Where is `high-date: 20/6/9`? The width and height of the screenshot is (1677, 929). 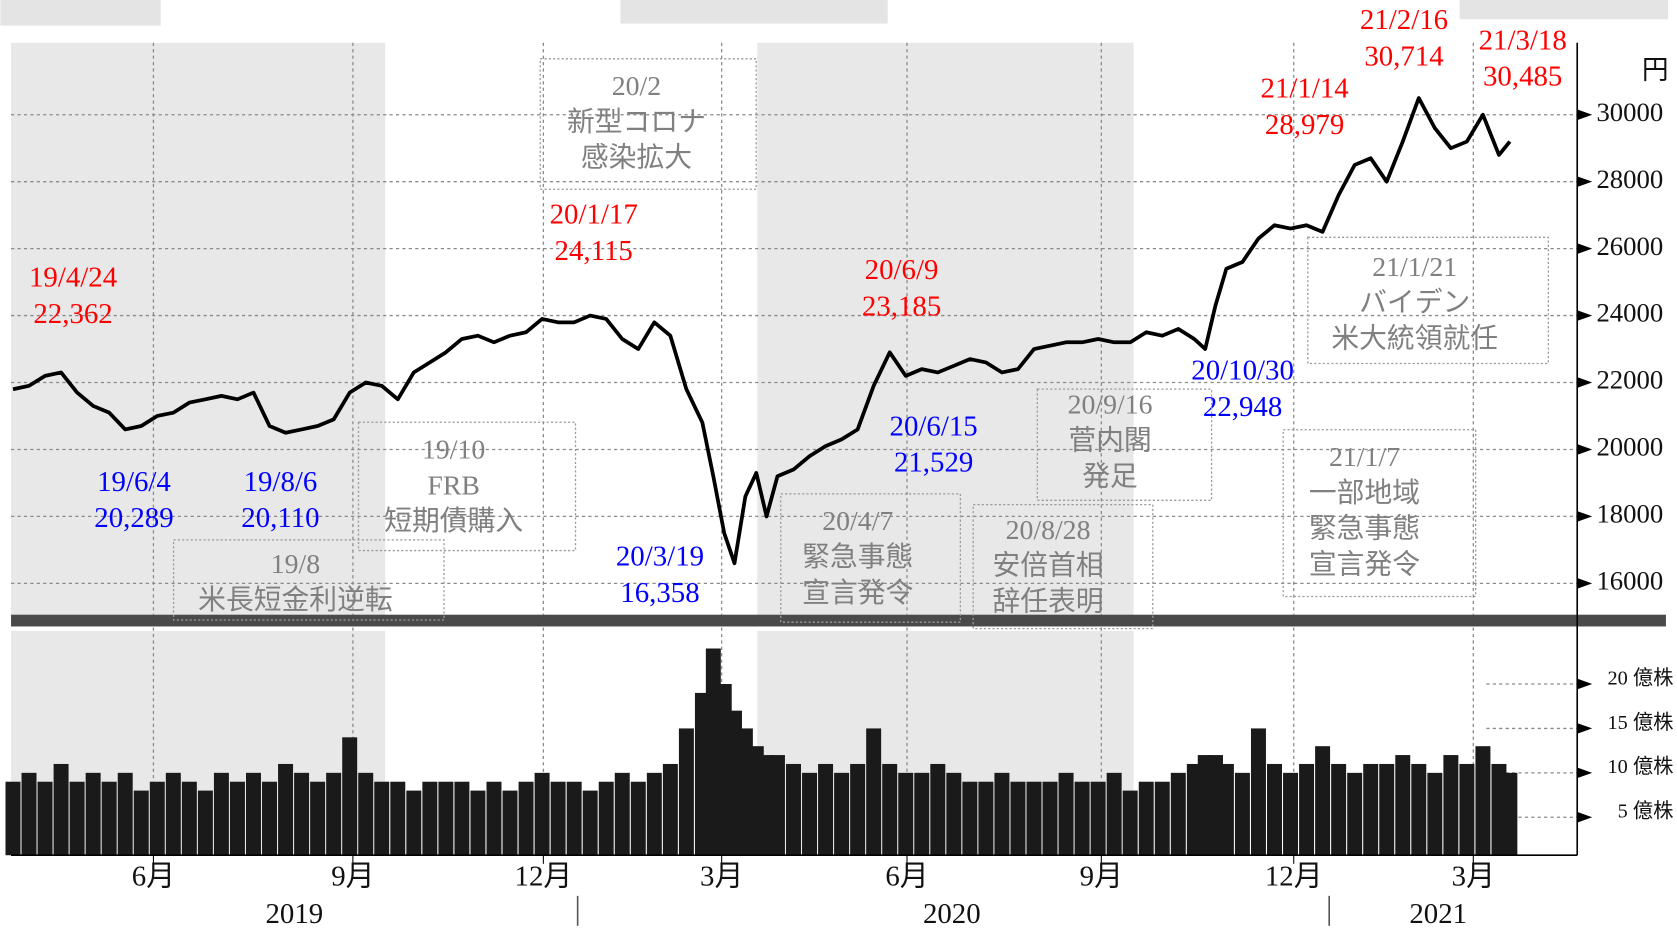
high-date: 20/6/9 is located at coordinates (902, 270).